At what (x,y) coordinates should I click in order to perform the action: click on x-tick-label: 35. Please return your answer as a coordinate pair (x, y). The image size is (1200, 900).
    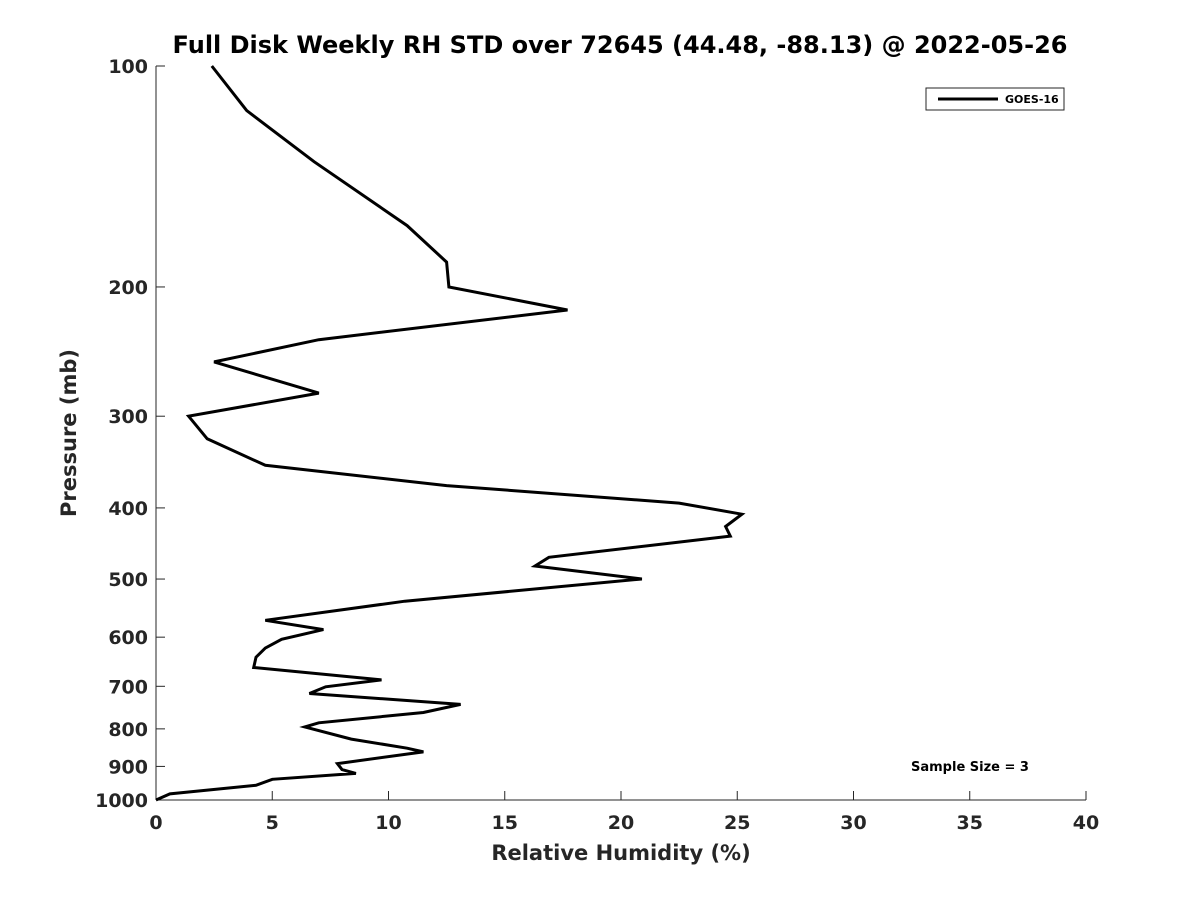
    Looking at the image, I should click on (970, 823).